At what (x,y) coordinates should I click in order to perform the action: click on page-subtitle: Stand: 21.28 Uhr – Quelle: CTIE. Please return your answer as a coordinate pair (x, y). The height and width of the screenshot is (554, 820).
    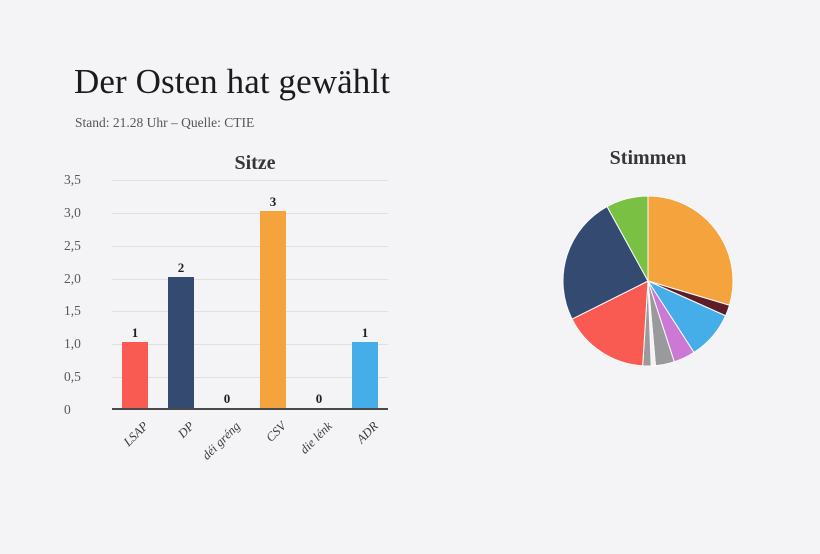
    Looking at the image, I should click on (165, 122).